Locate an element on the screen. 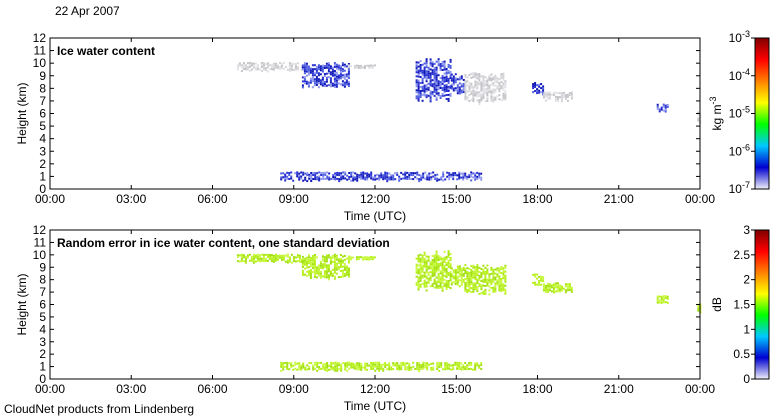 This screenshot has height=420, width=780. colorbar: 0 0.5 1 1.5 2 2.5 3 dB is located at coordinates (740, 304).